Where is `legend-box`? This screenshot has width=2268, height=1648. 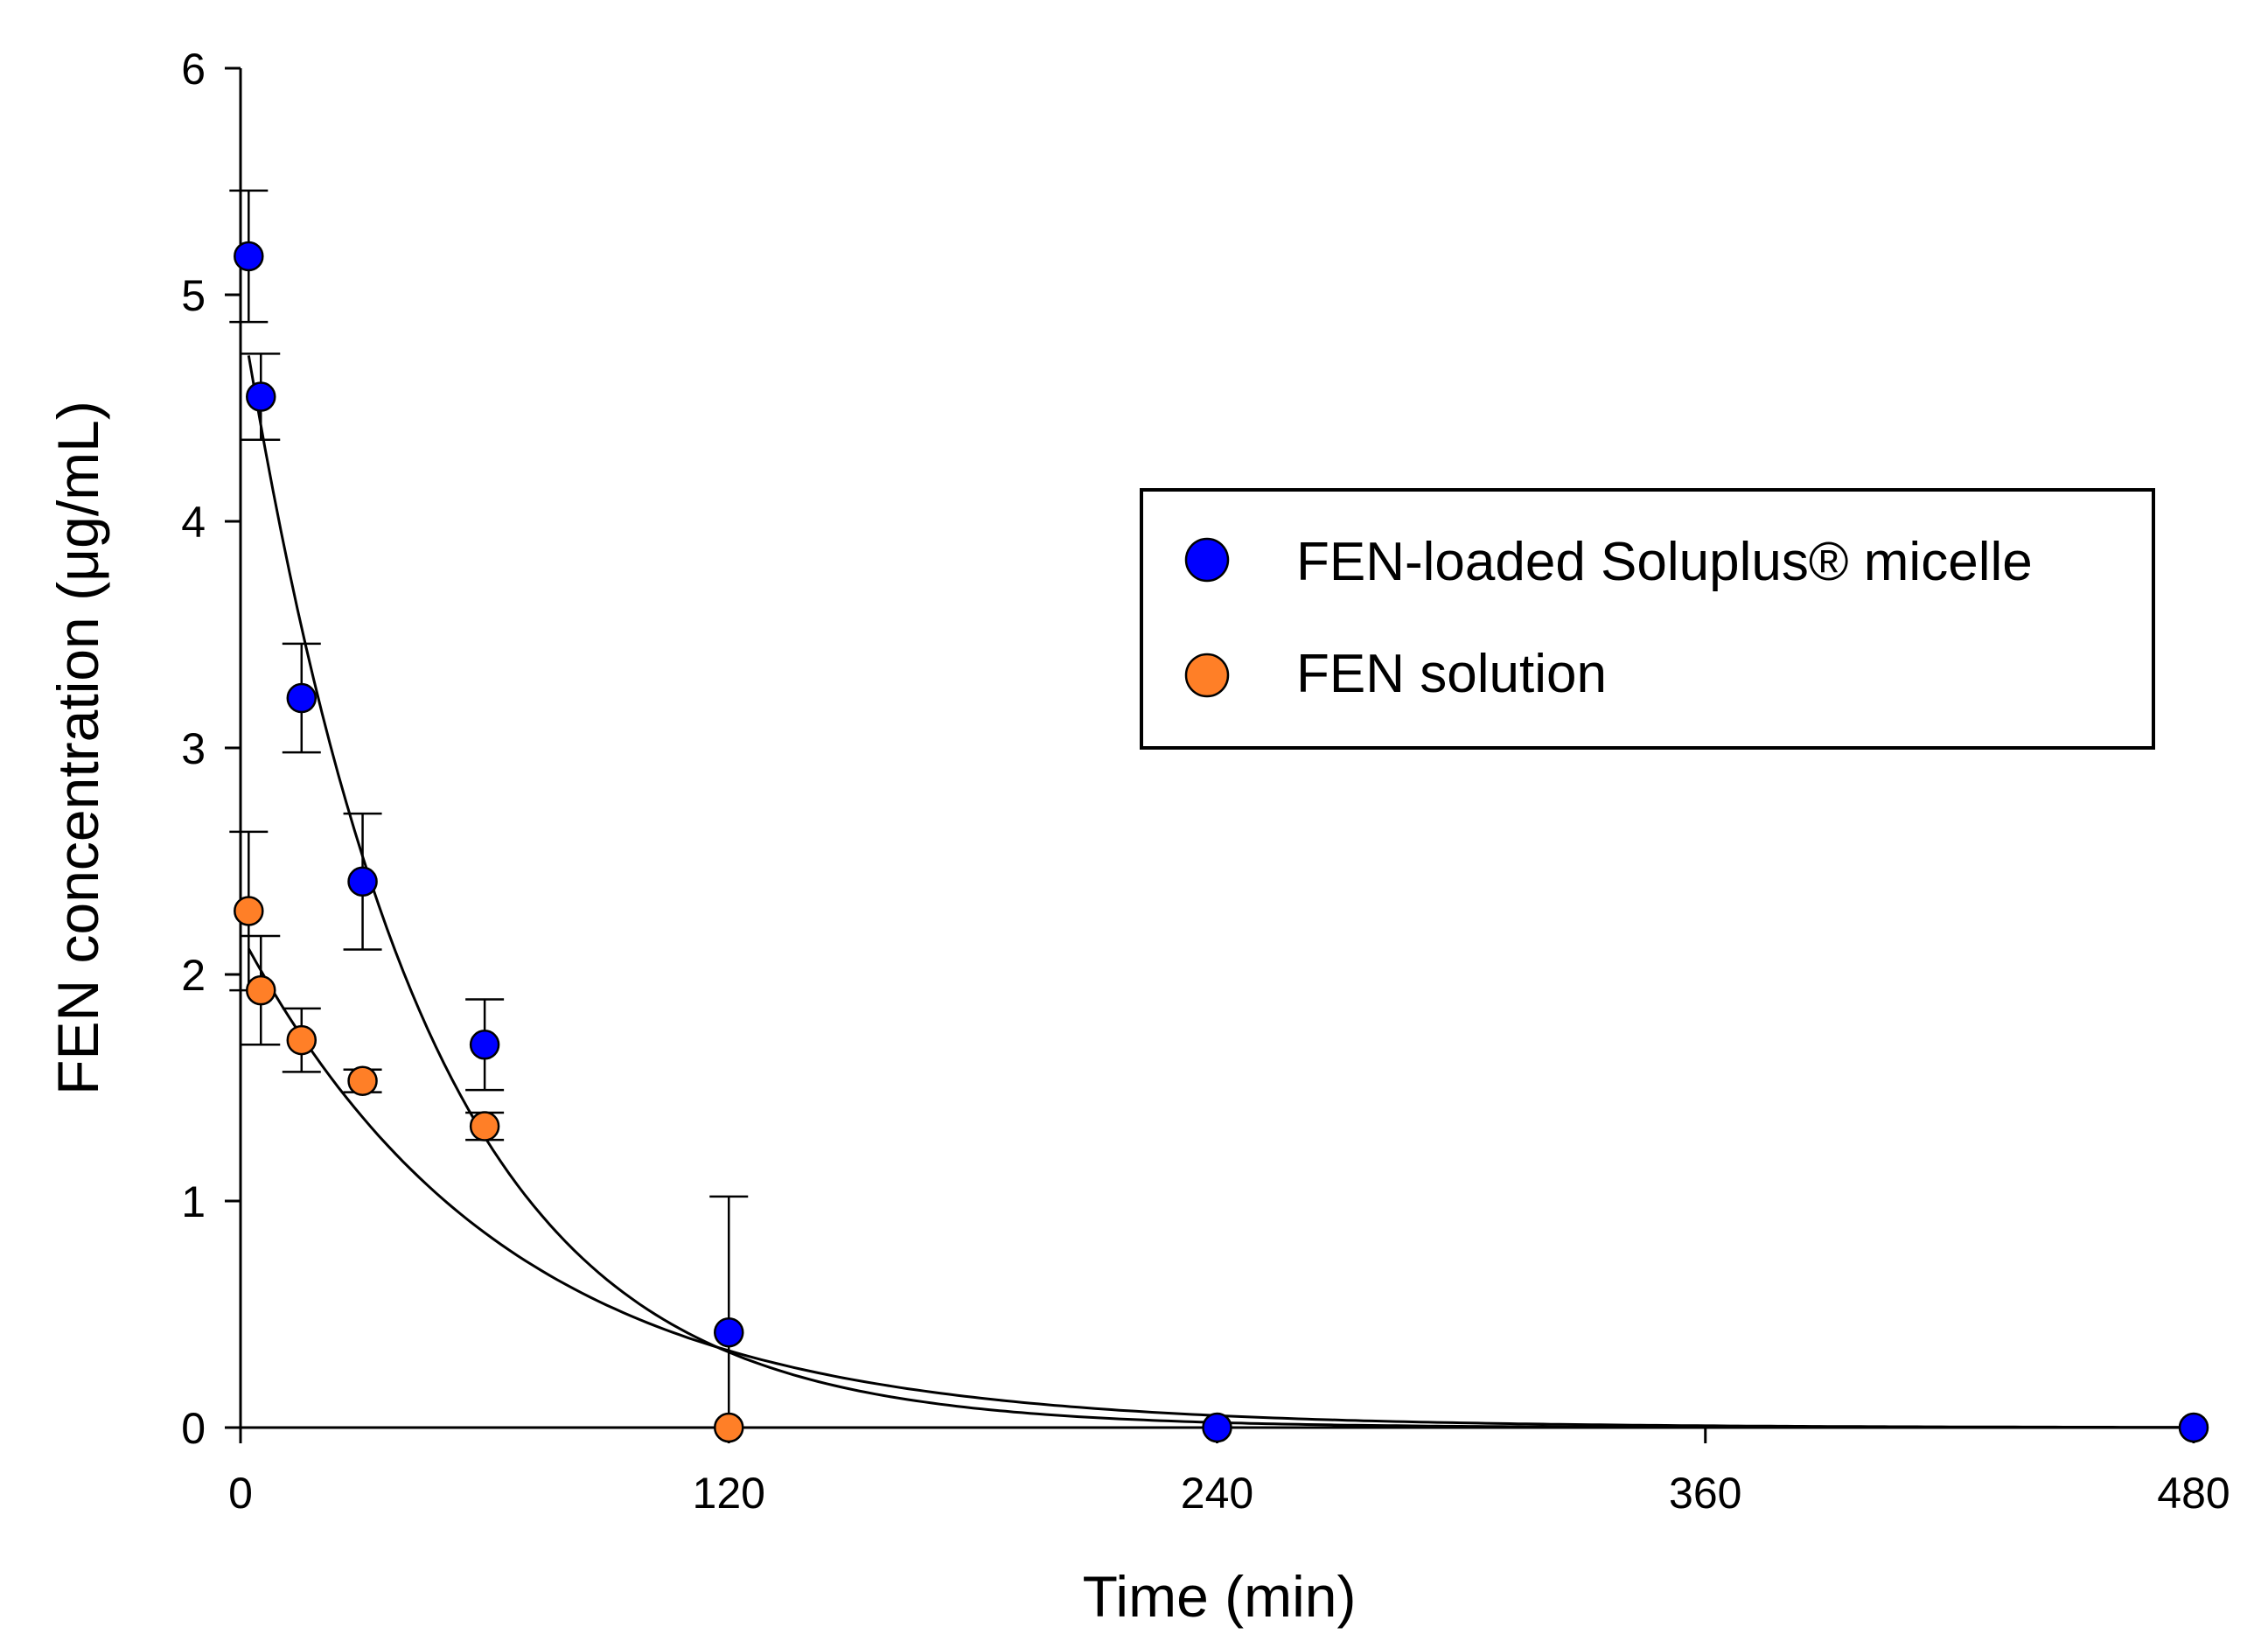 legend-box is located at coordinates (1647, 619).